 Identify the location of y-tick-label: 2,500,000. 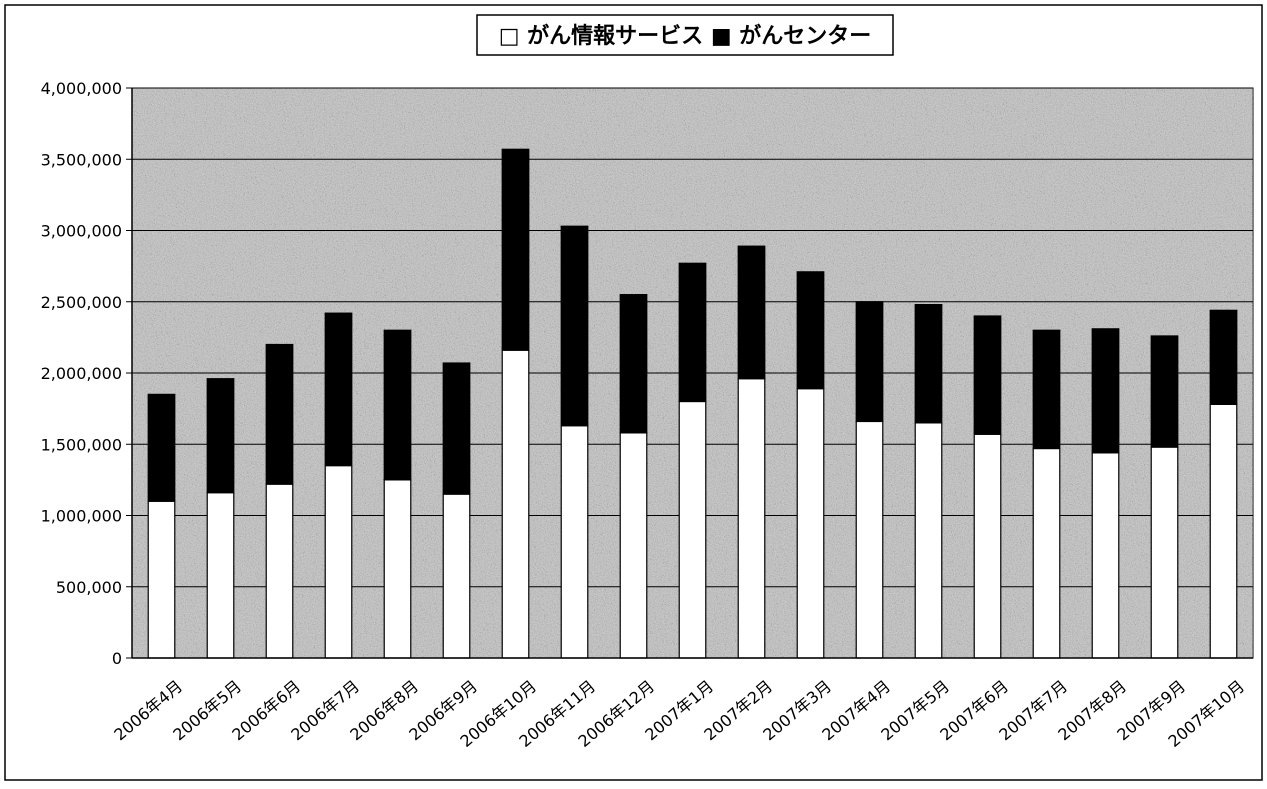
(81, 302).